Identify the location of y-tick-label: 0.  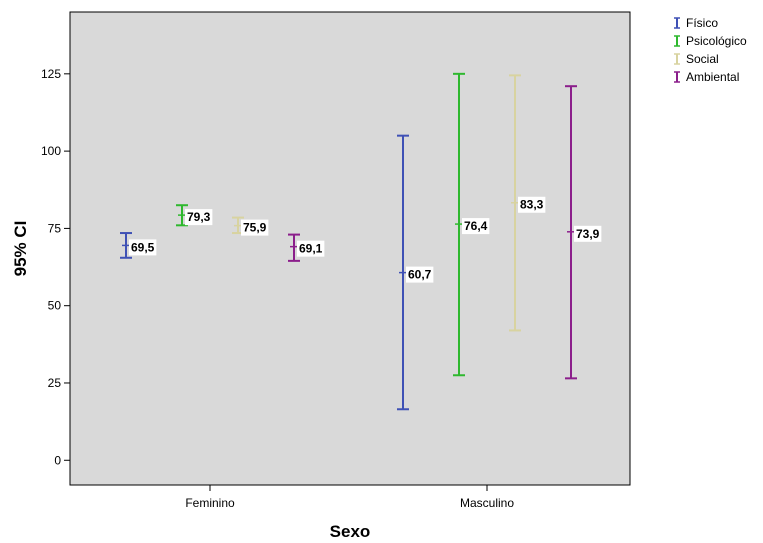
(57, 460).